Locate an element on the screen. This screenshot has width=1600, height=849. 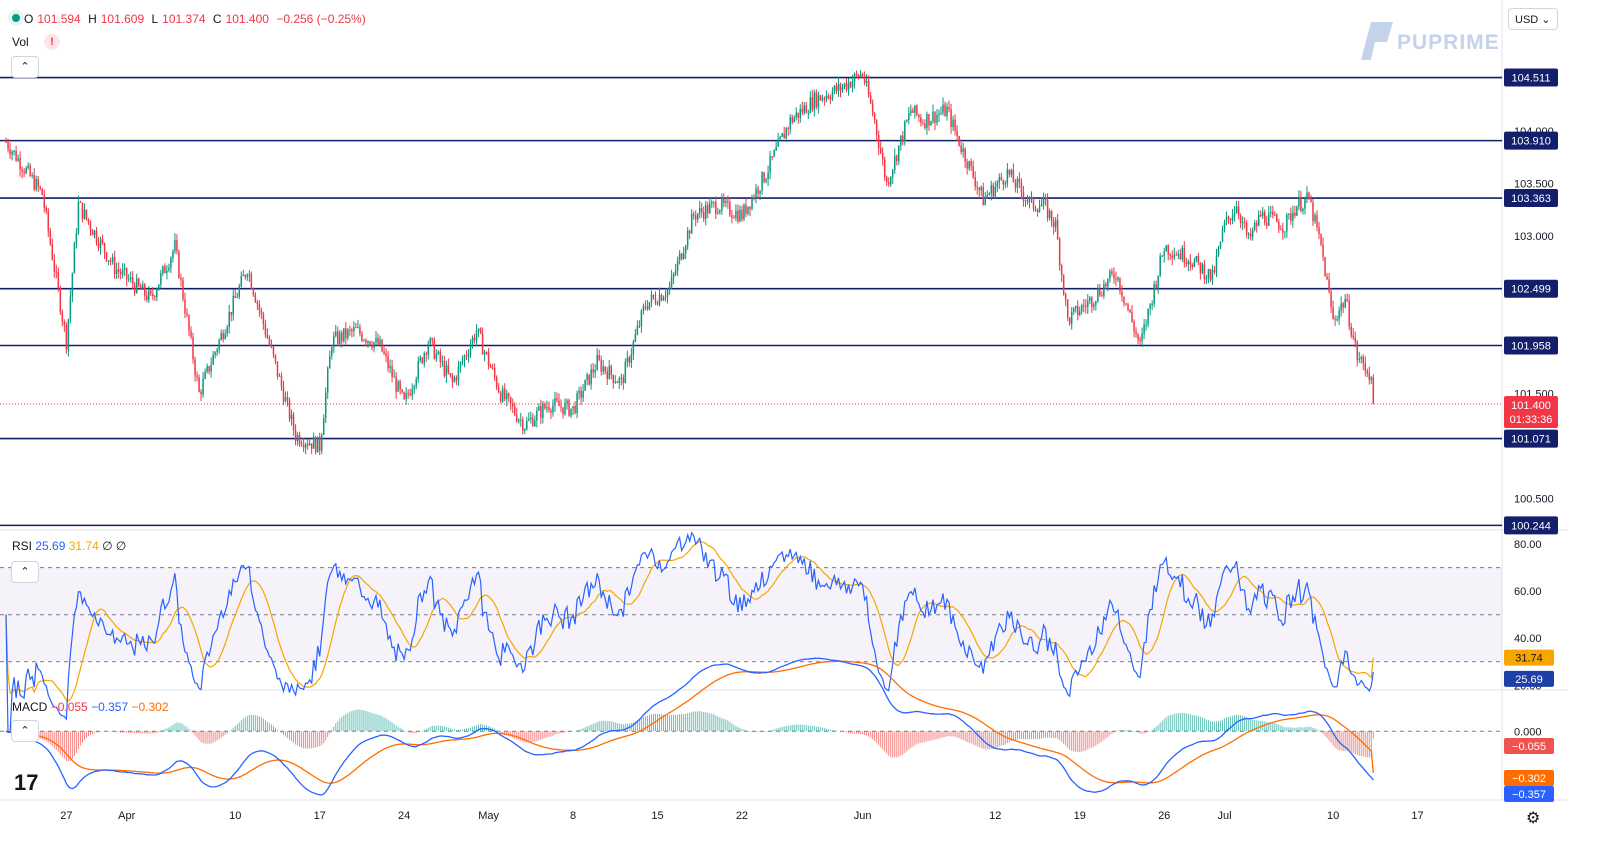
gear-icon: ⚙ is located at coordinates (1533, 818).